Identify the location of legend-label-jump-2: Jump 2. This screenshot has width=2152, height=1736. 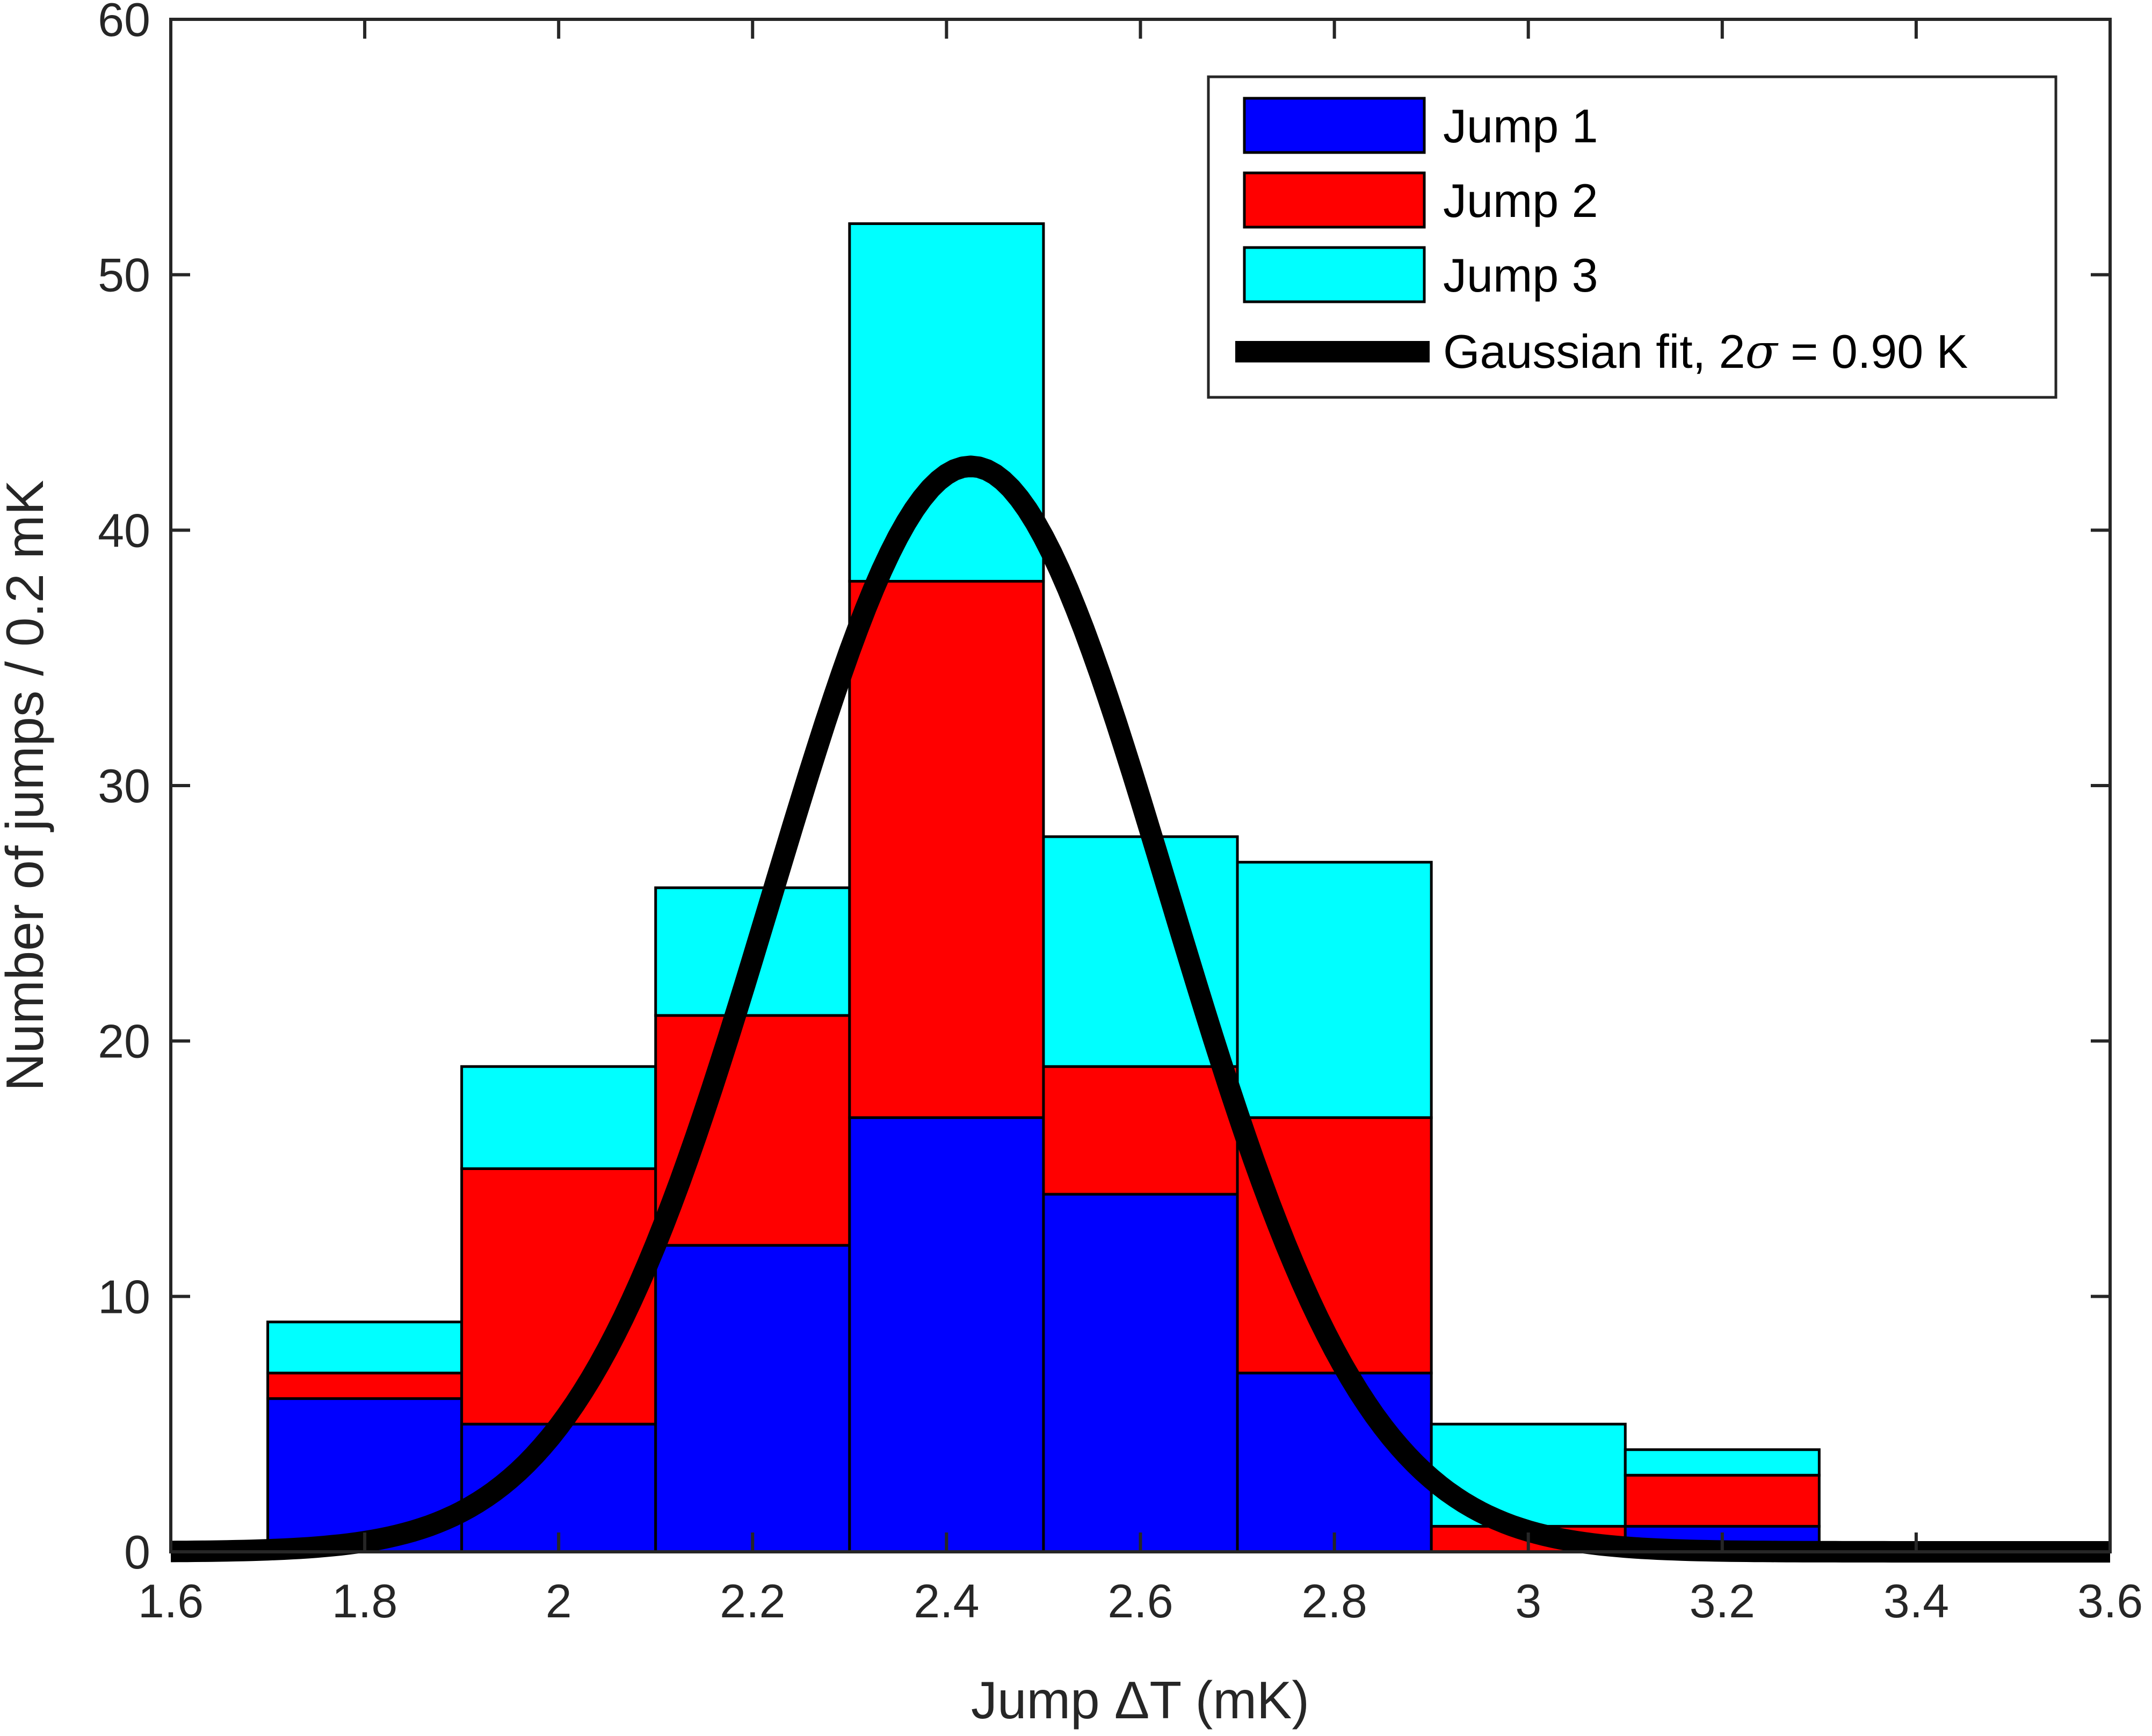
(1520, 200).